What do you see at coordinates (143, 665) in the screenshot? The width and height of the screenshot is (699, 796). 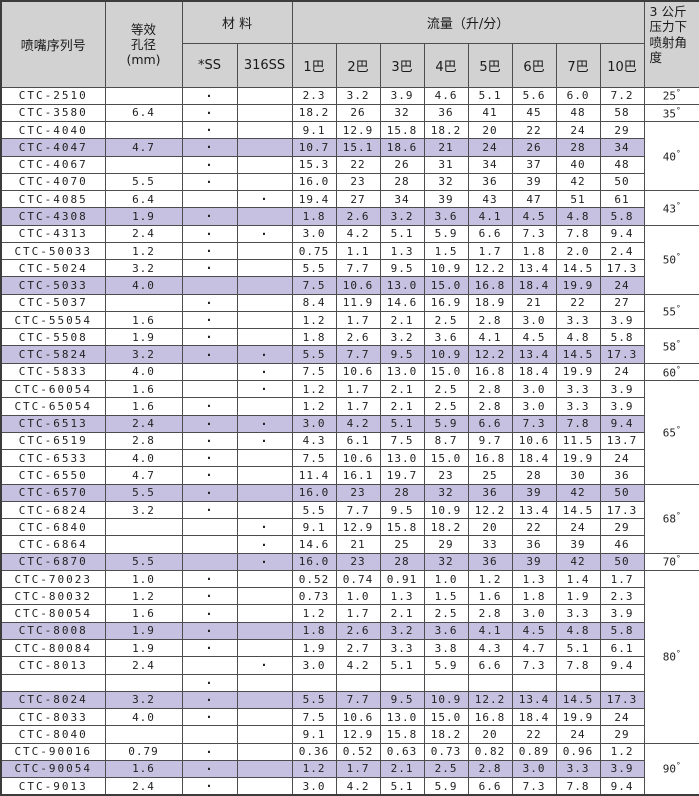 I see `cell-aperture: 2.4` at bounding box center [143, 665].